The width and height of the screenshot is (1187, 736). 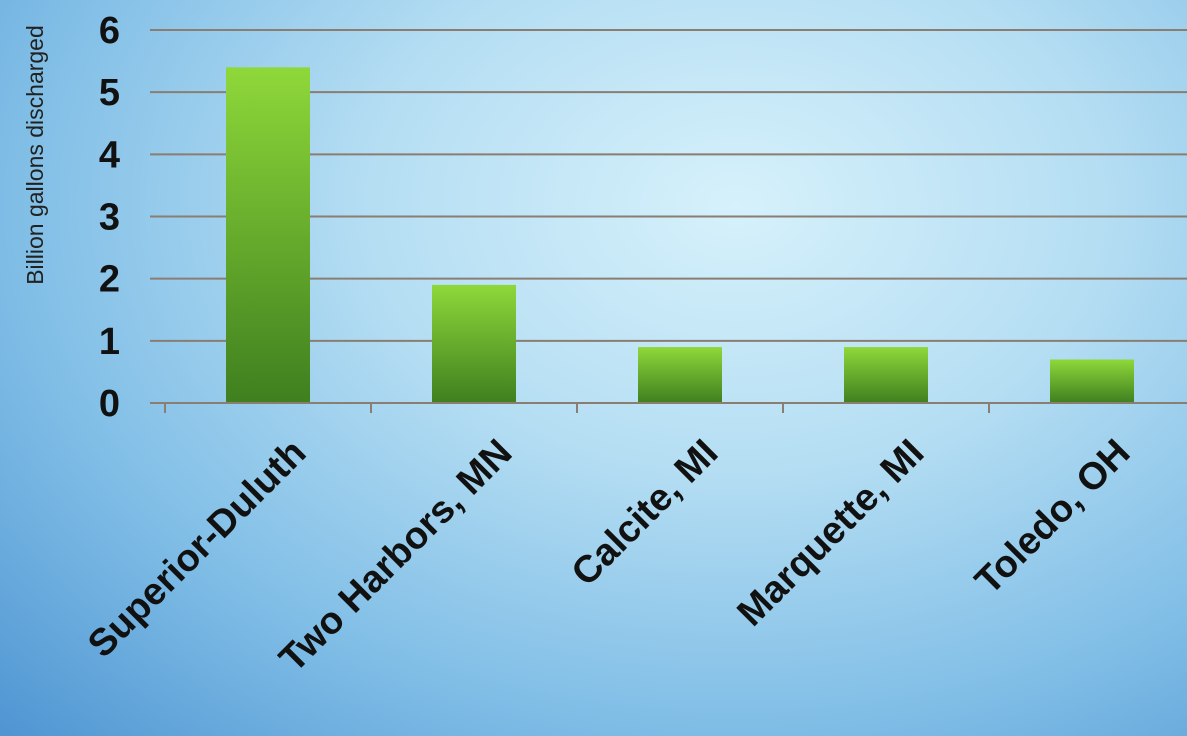 What do you see at coordinates (197, 549) in the screenshot?
I see `x-category-label: Superior-Duluth` at bounding box center [197, 549].